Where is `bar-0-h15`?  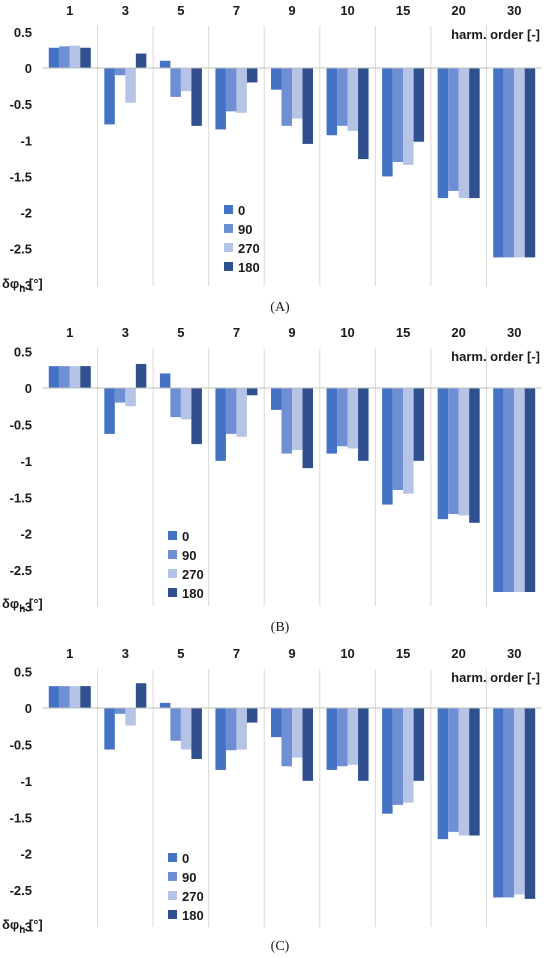 bar-0-h15 is located at coordinates (387, 446).